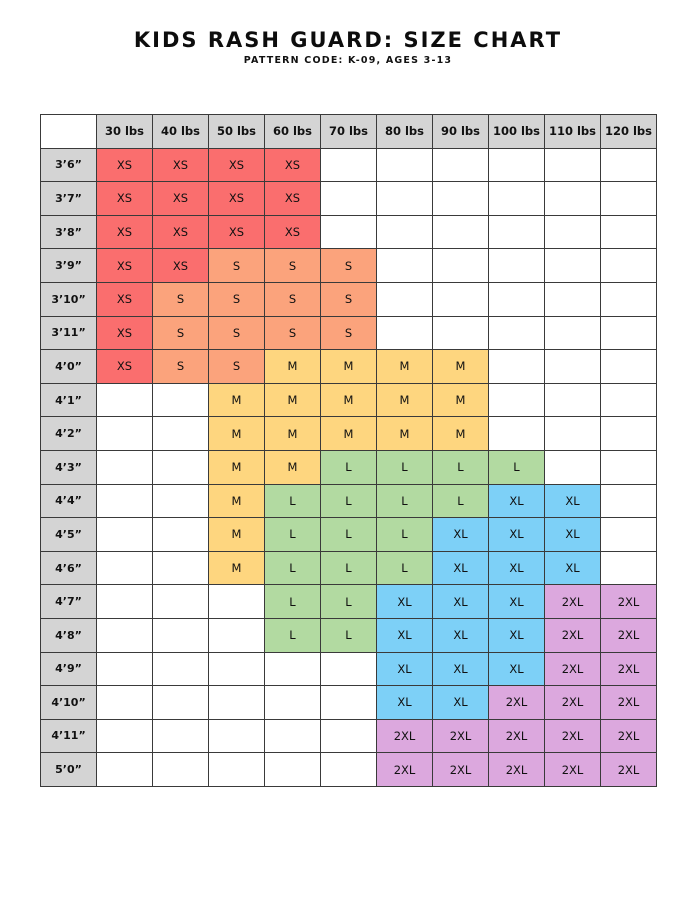  I want to click on column-header-120-lbs: 120 lbs, so click(628, 131).